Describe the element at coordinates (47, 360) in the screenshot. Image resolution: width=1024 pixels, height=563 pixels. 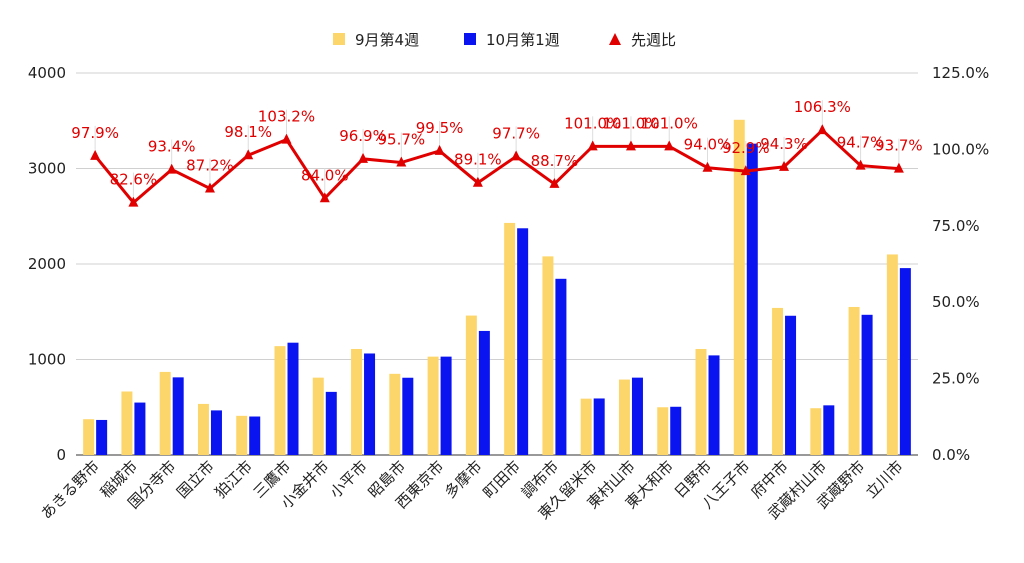
I see `left-tick-label: 1000` at that location.